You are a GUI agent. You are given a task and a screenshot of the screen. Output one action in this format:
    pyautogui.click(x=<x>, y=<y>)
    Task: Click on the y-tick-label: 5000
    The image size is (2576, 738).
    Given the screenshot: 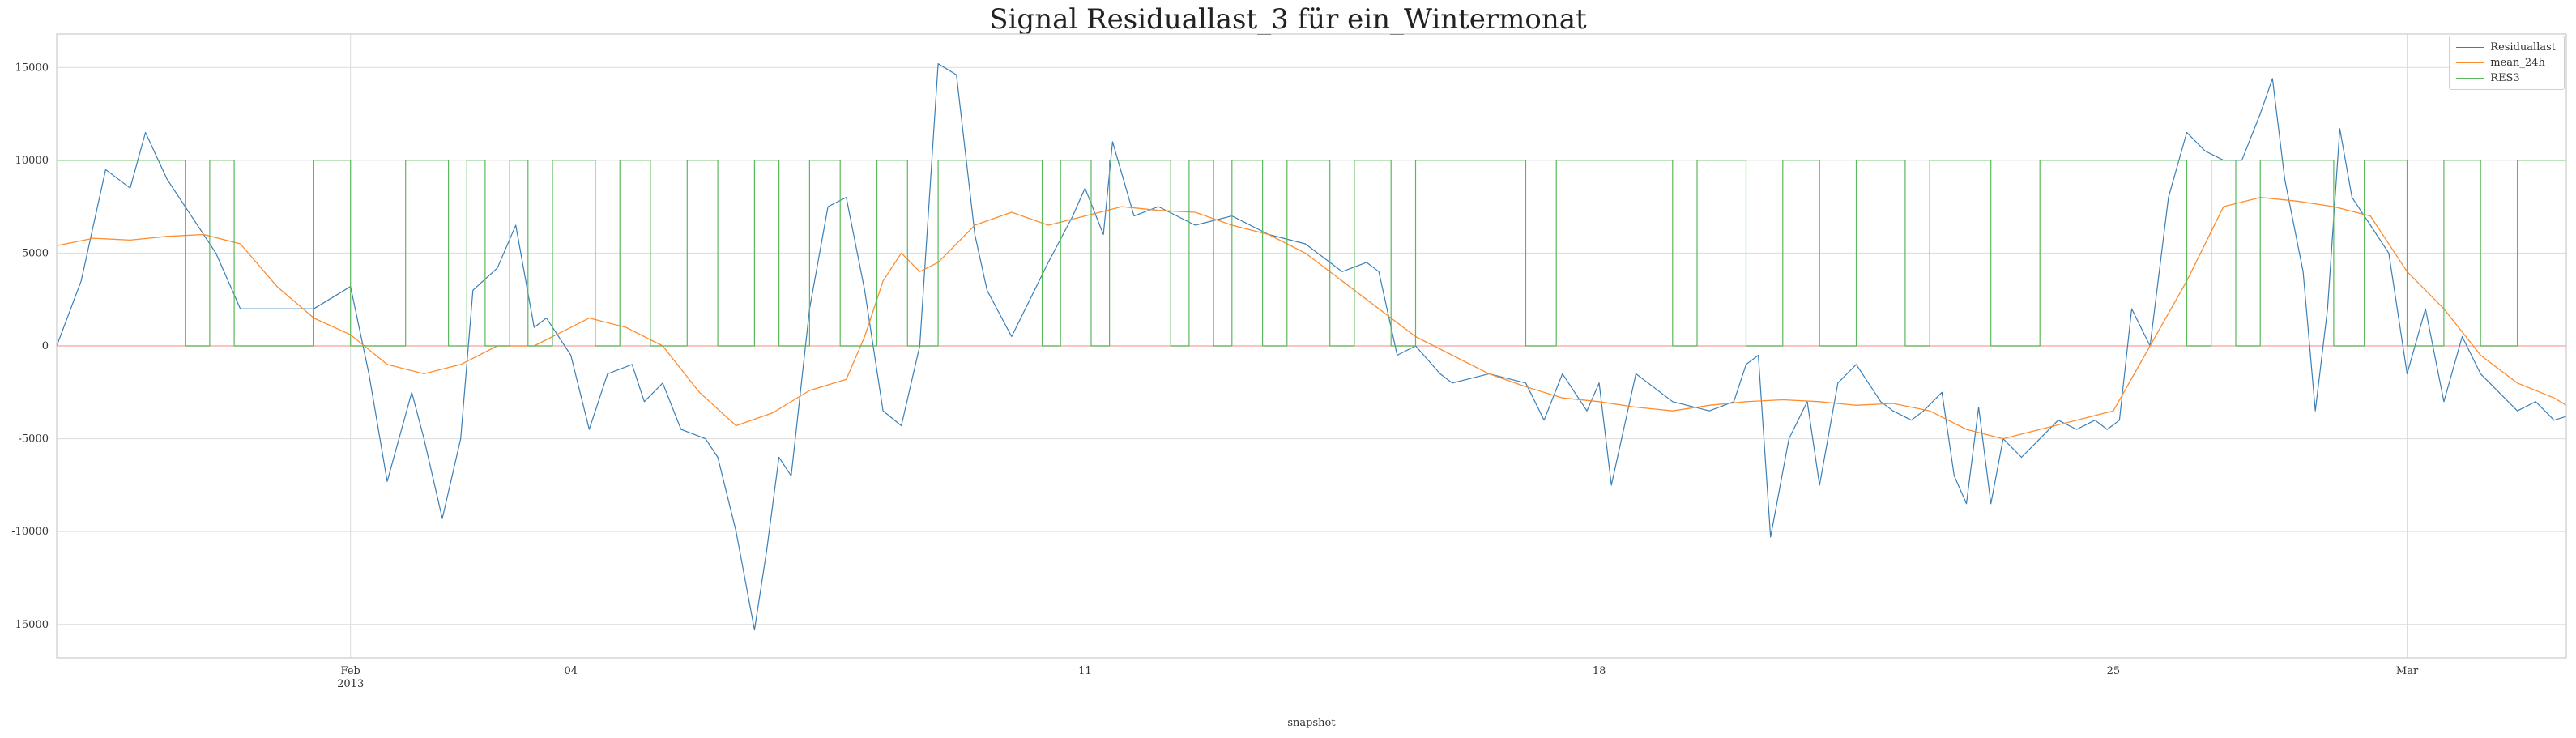 What is the action you would take?
    pyautogui.click(x=36, y=253)
    